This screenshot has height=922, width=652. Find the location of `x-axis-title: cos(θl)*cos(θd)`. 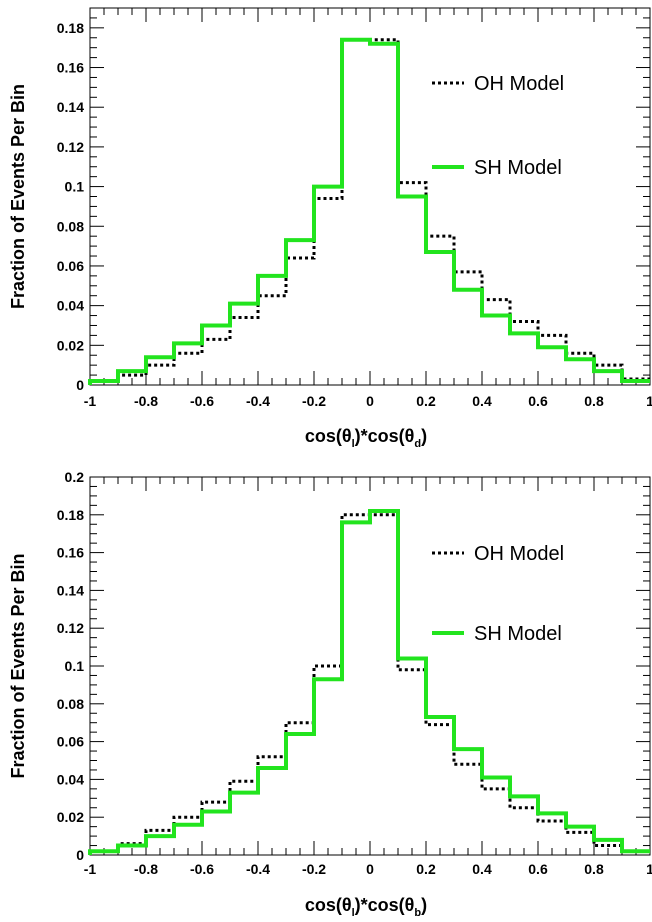

x-axis-title: cos(θl)*cos(θd) is located at coordinates (366, 438).